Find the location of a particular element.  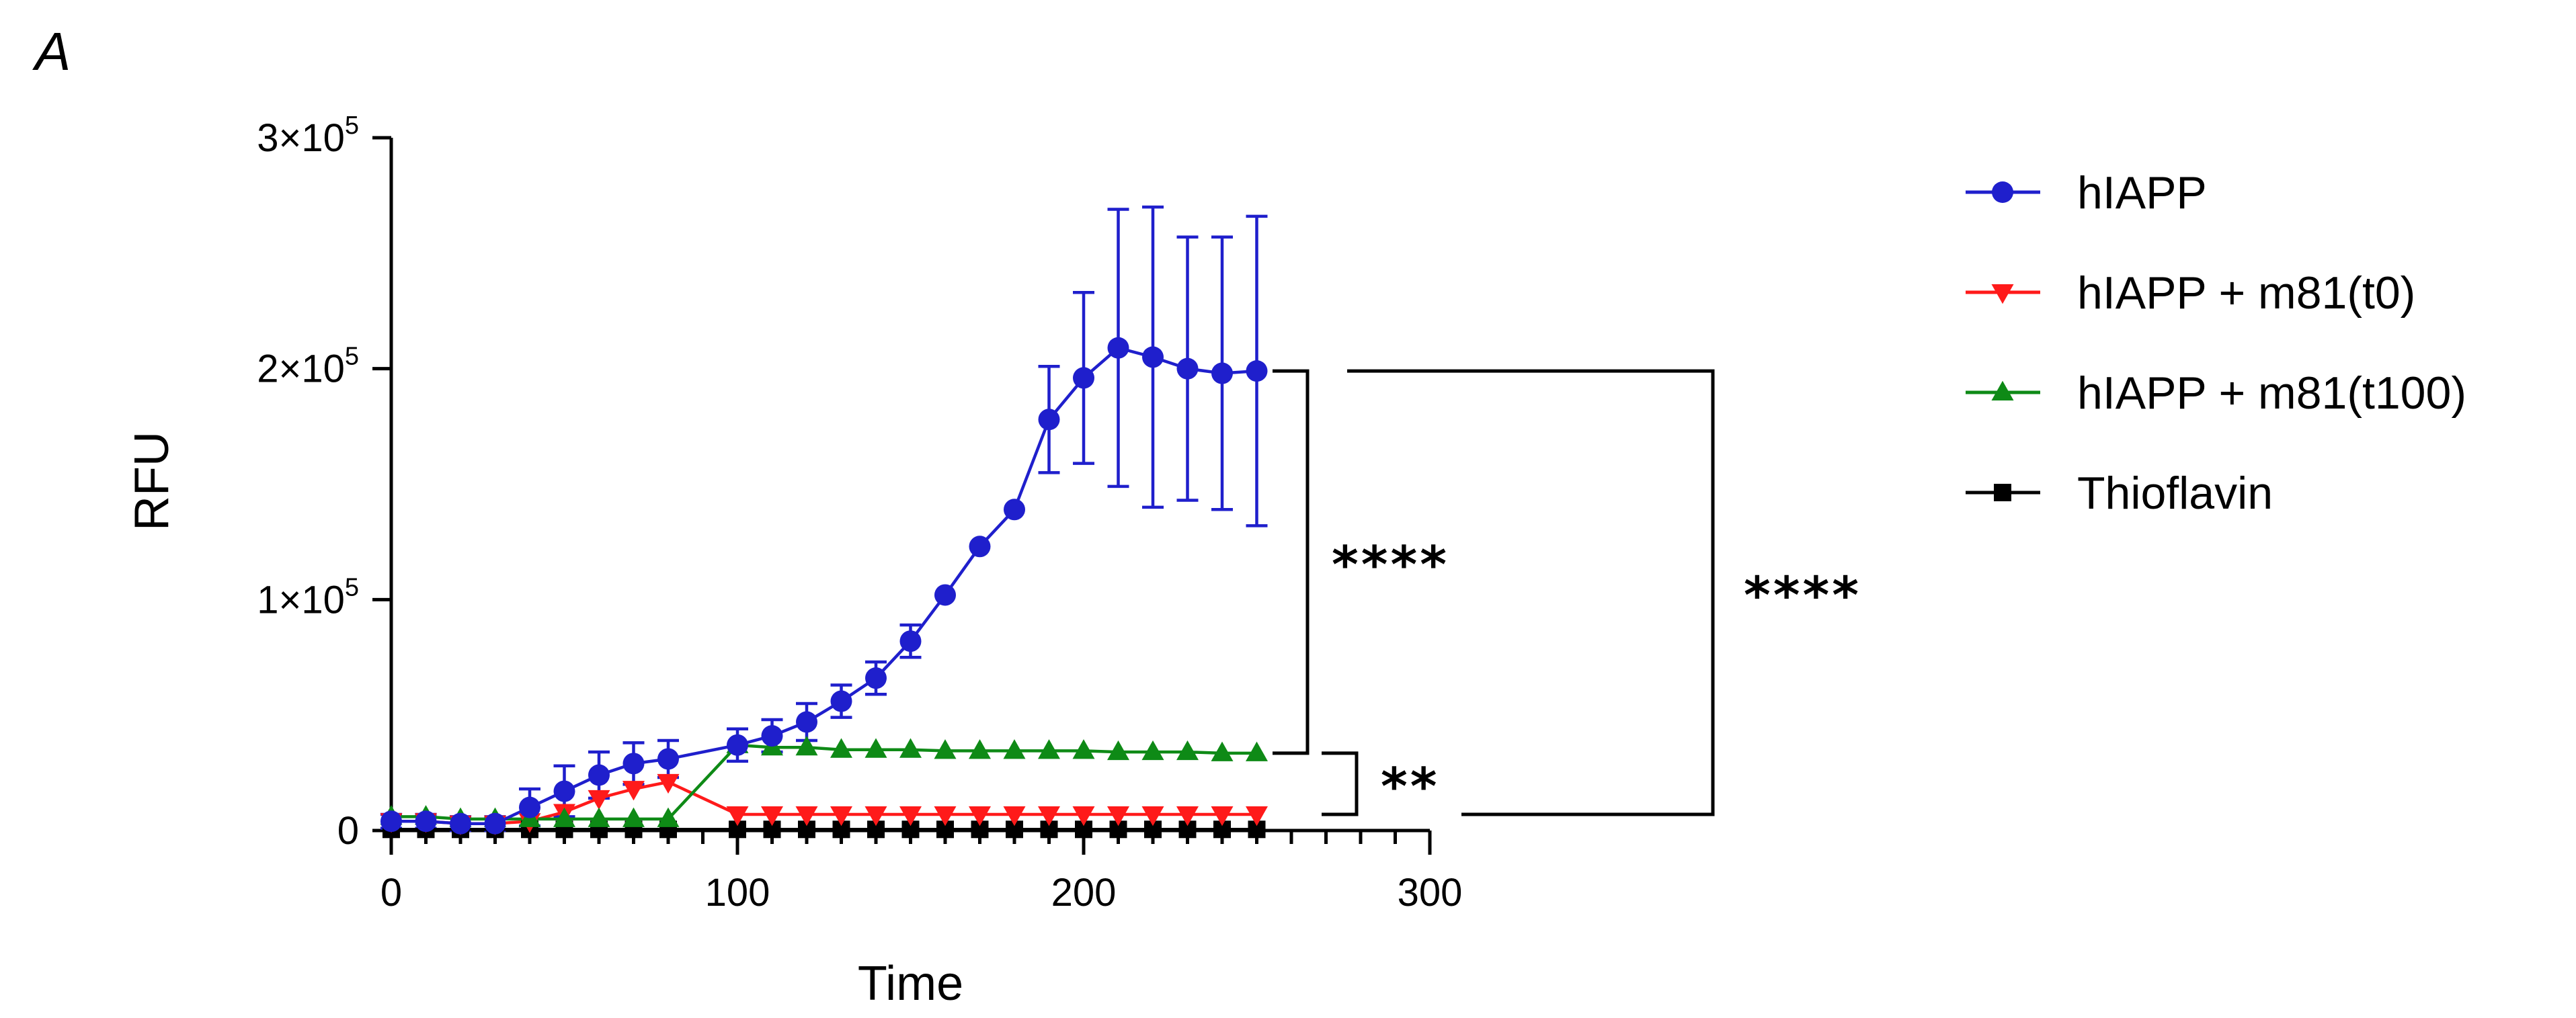

legend-label: hIAPP is located at coordinates (2142, 192).